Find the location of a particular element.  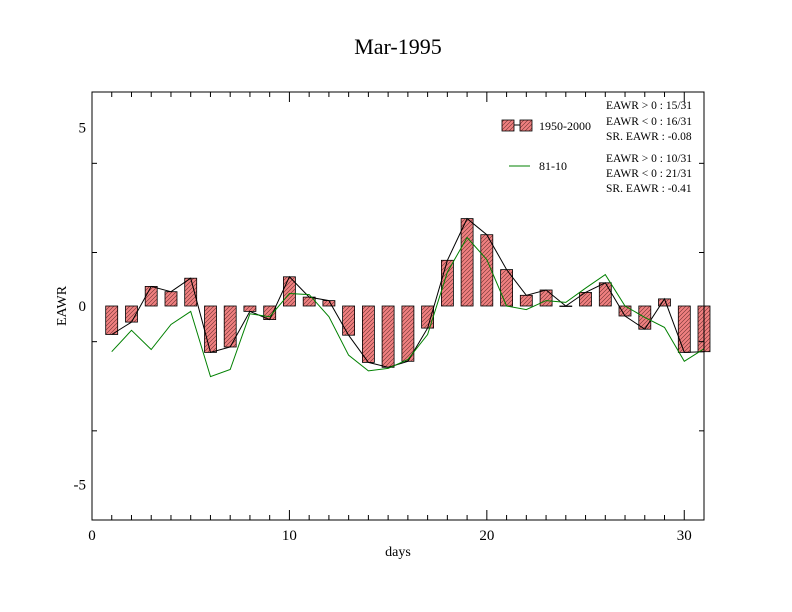

y-axis-label: EAWR is located at coordinates (62, 305).